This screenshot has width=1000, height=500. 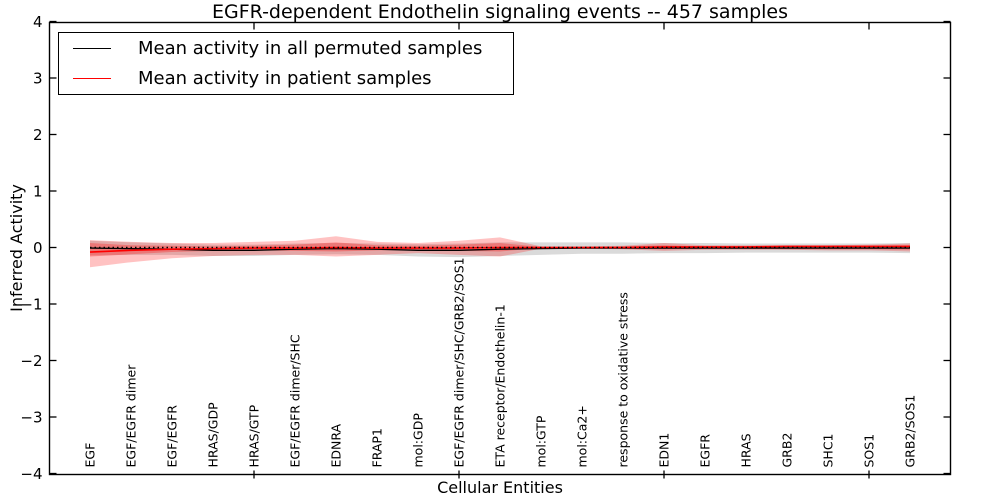 I want to click on y-axis-label: Inferred Activity, so click(x=16, y=248).